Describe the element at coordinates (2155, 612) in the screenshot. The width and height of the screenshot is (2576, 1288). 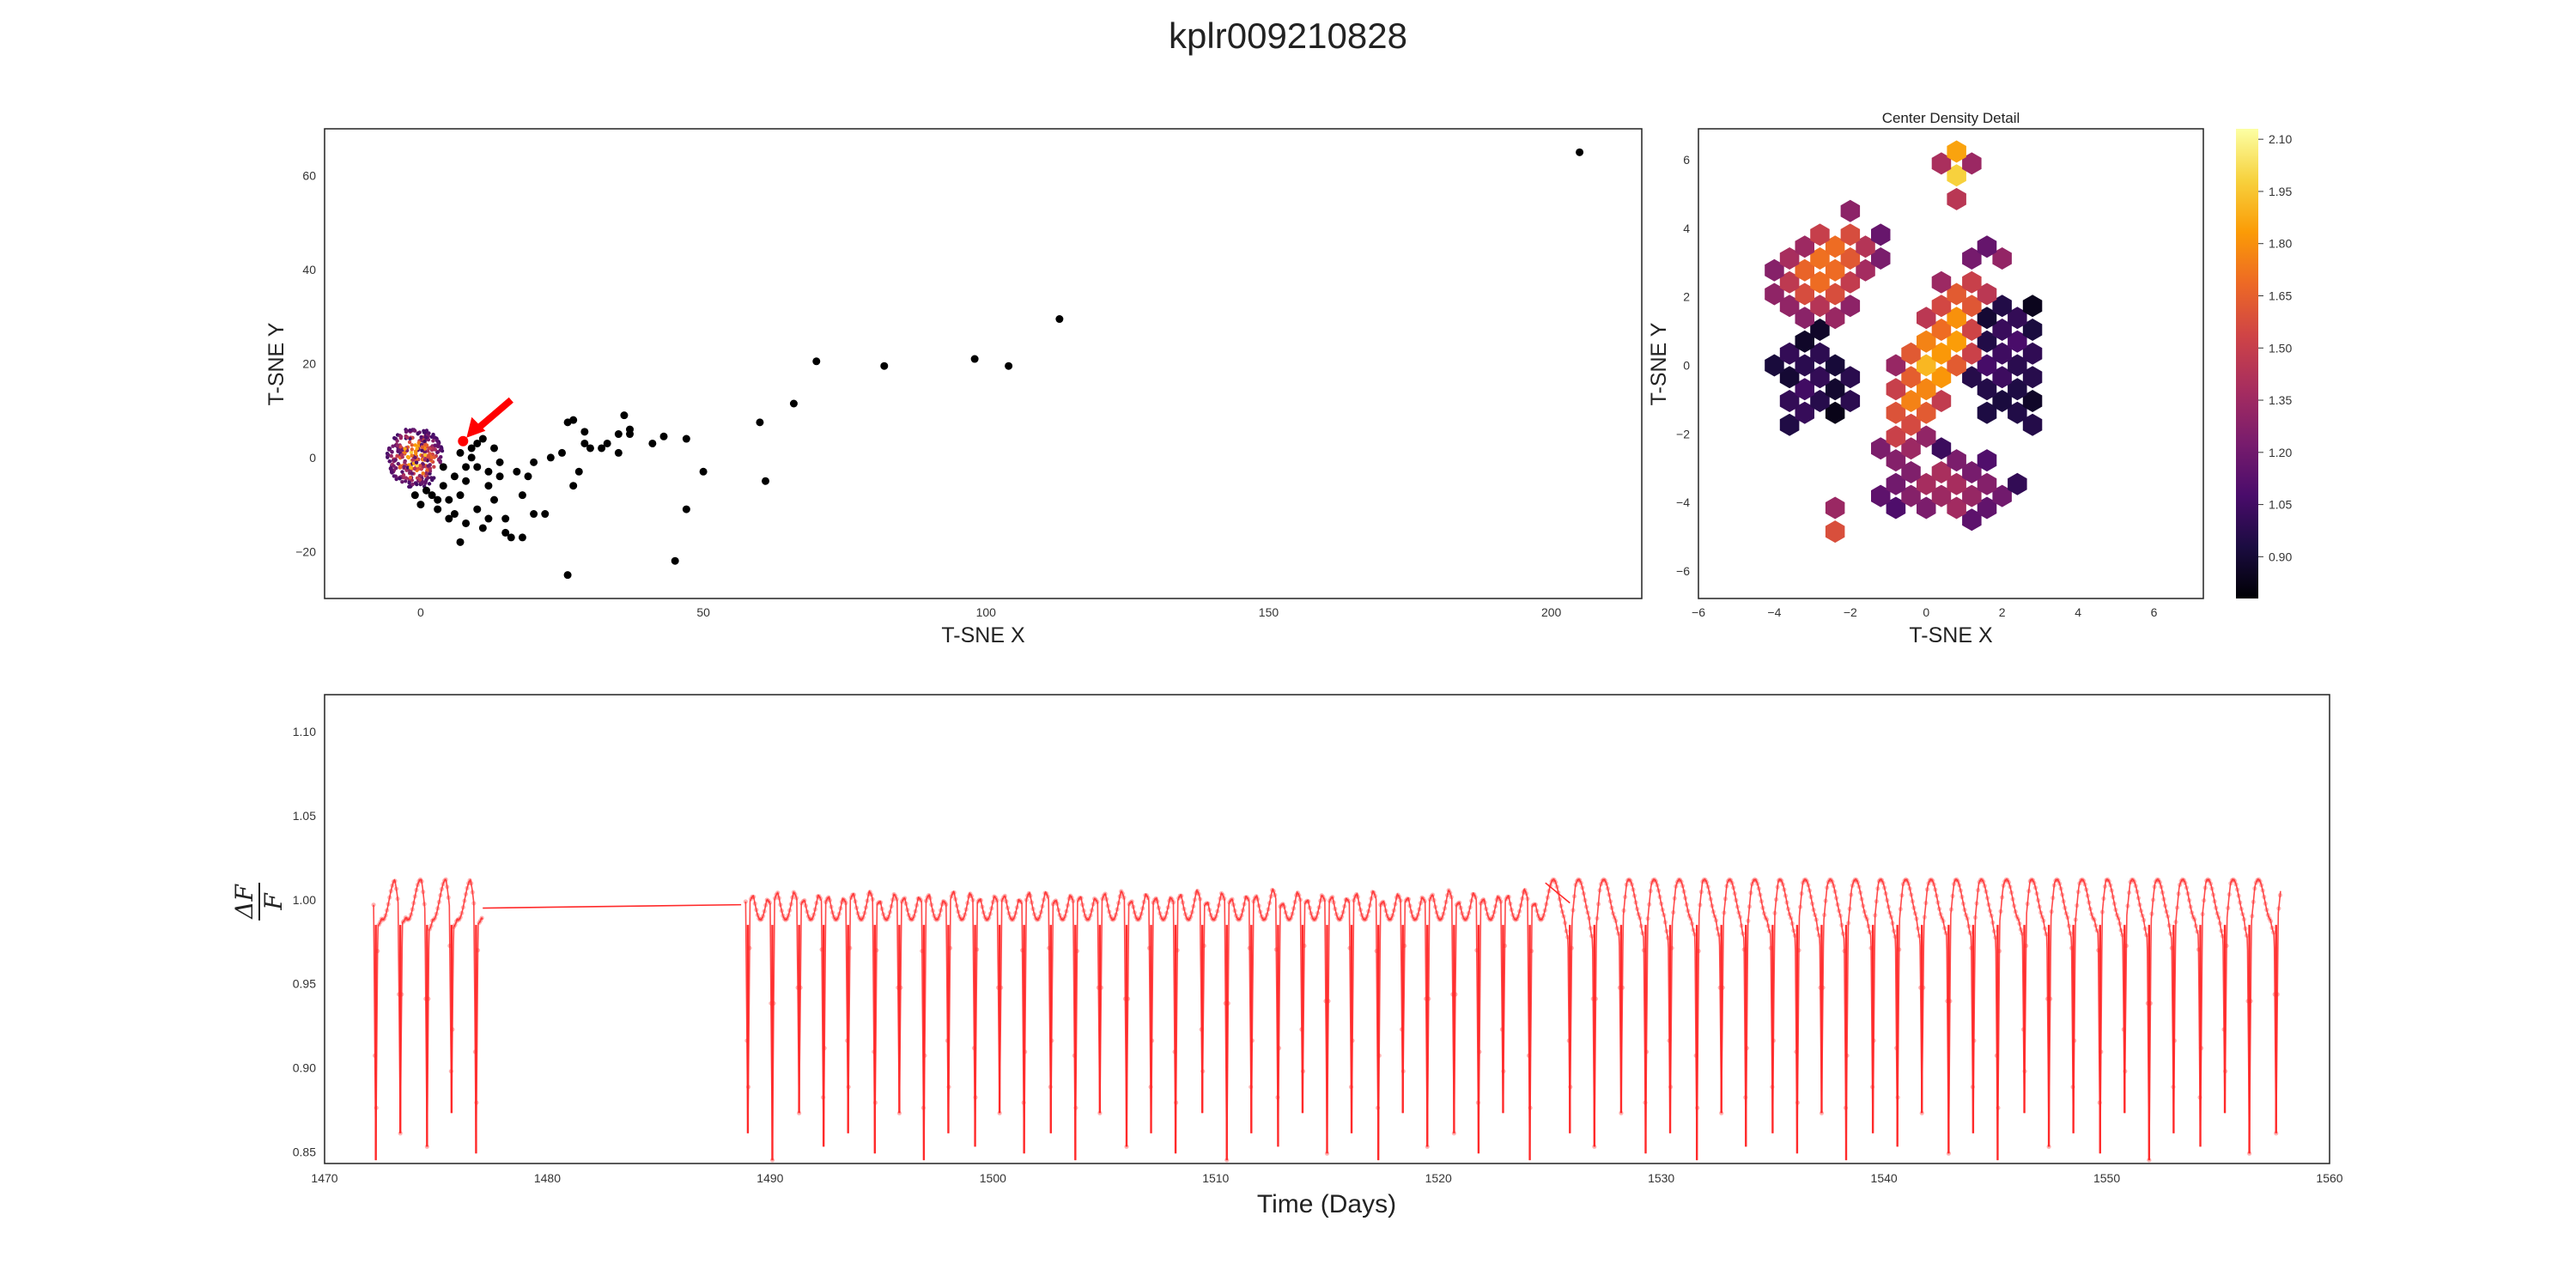
I see `center-density-xtick: 6` at that location.